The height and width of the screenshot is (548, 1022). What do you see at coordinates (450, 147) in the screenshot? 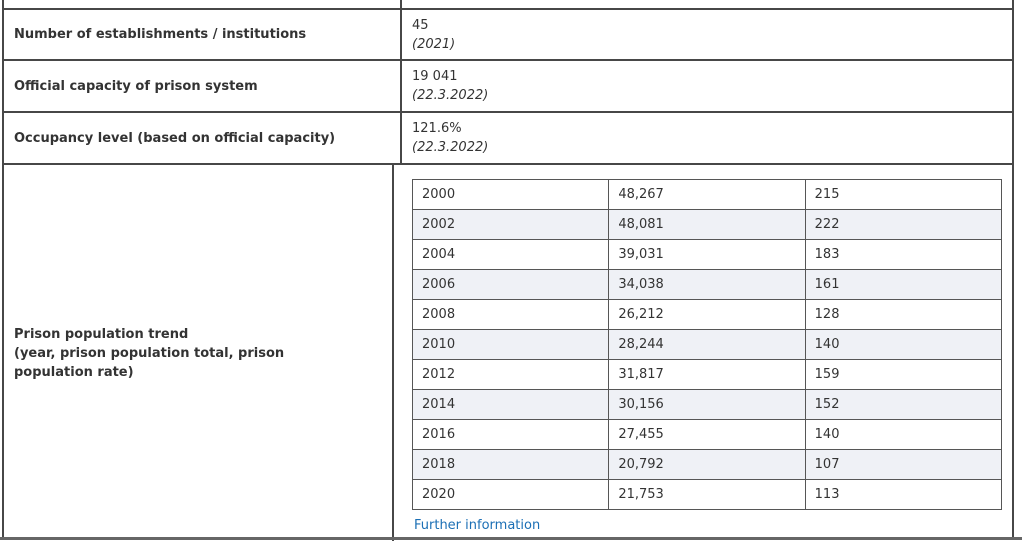
I see `occupancy-level-date: (22.3.2022)` at bounding box center [450, 147].